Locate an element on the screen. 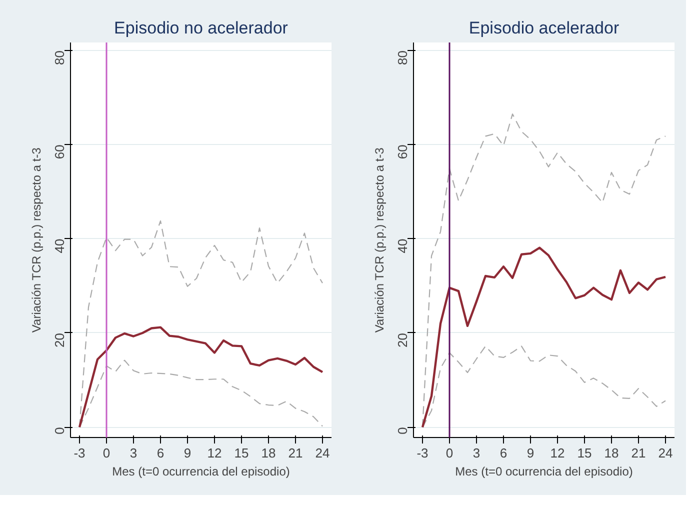 The width and height of the screenshot is (694, 509). chart-title: Episodio acelerador is located at coordinates (544, 28).